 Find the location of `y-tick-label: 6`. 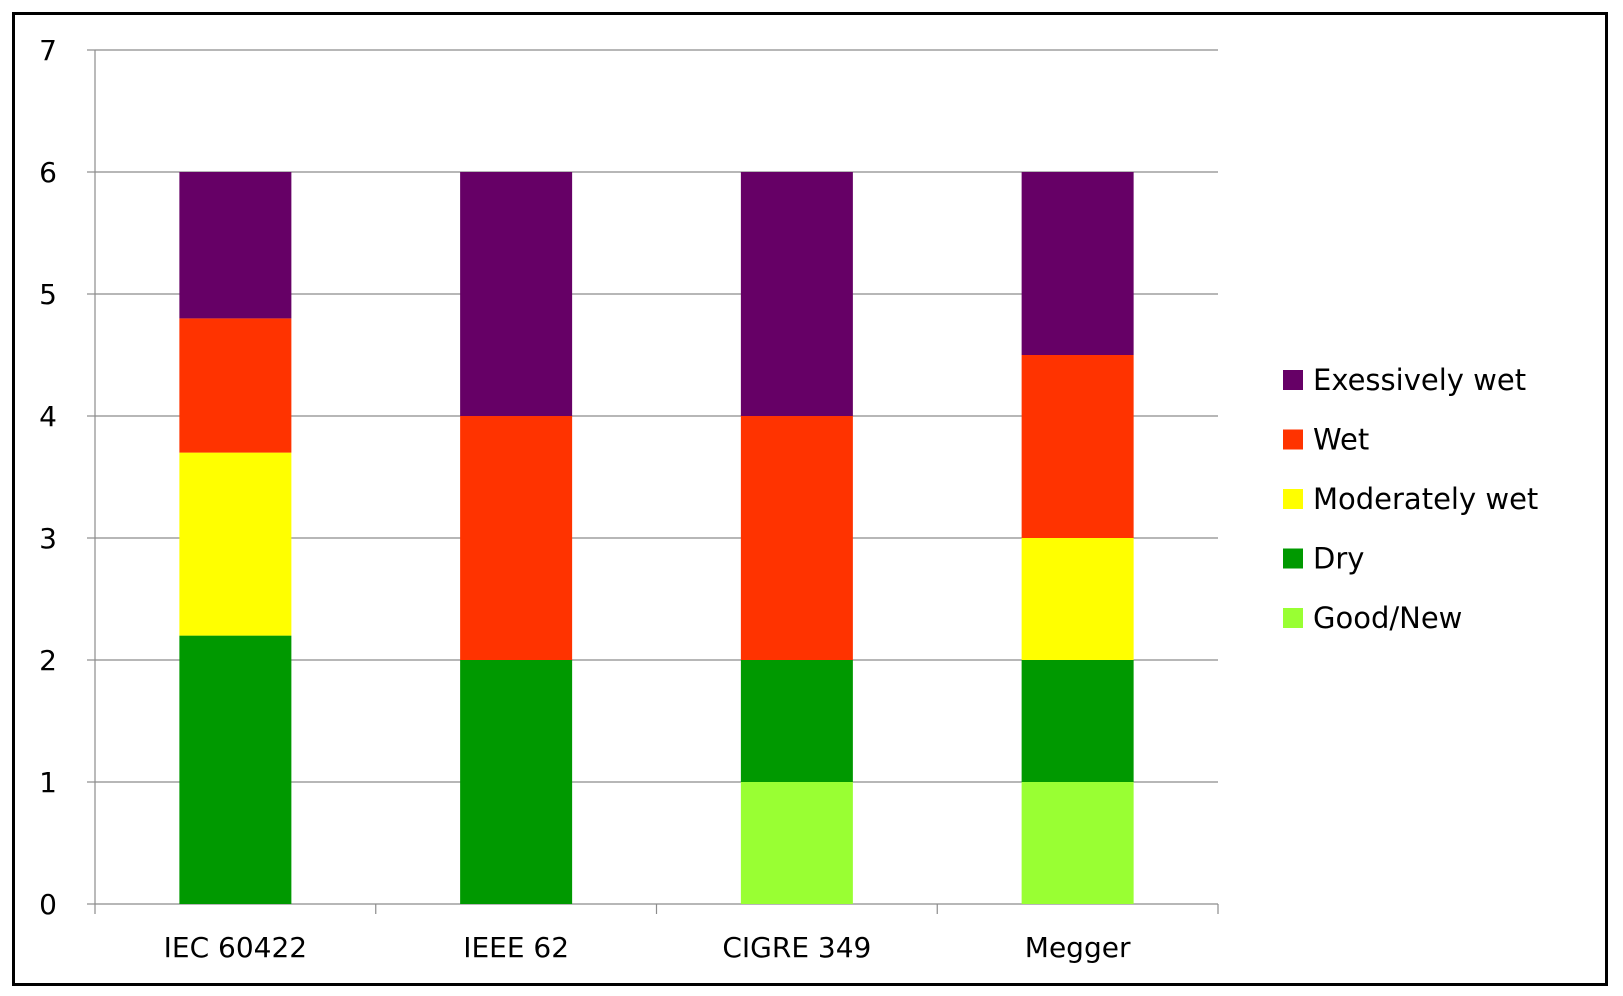

y-tick-label: 6 is located at coordinates (48, 172).